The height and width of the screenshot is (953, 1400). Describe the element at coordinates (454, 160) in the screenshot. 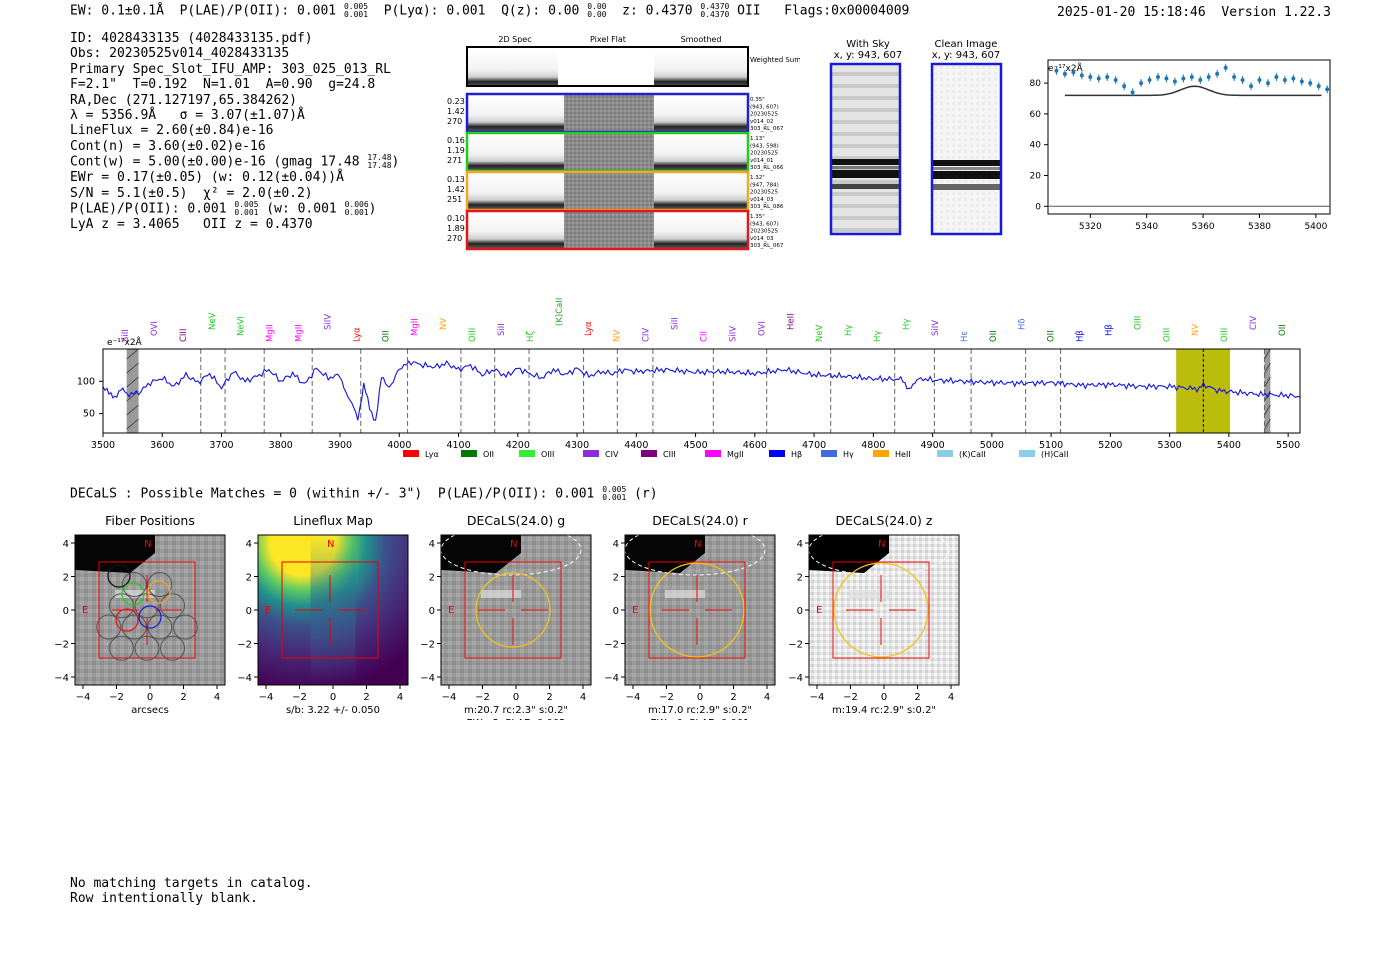

I see `cutout-row-stat: 271` at that location.